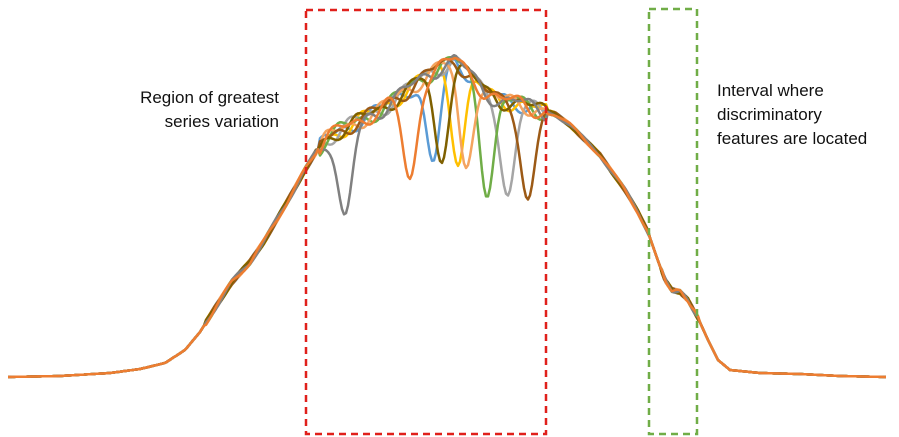  Describe the element at coordinates (221, 121) in the screenshot. I see `series-variation-label-line-2: series variation` at that location.